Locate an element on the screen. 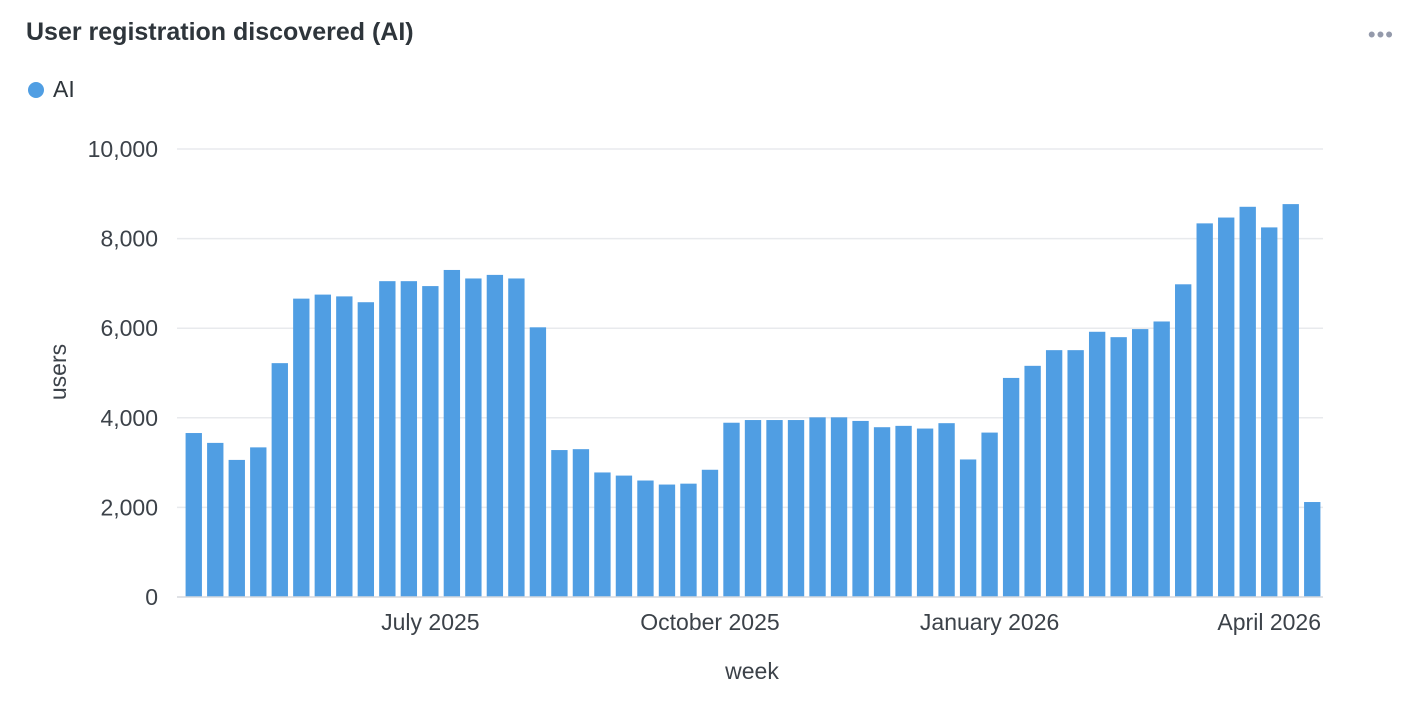  legend-label: AI is located at coordinates (64, 89).